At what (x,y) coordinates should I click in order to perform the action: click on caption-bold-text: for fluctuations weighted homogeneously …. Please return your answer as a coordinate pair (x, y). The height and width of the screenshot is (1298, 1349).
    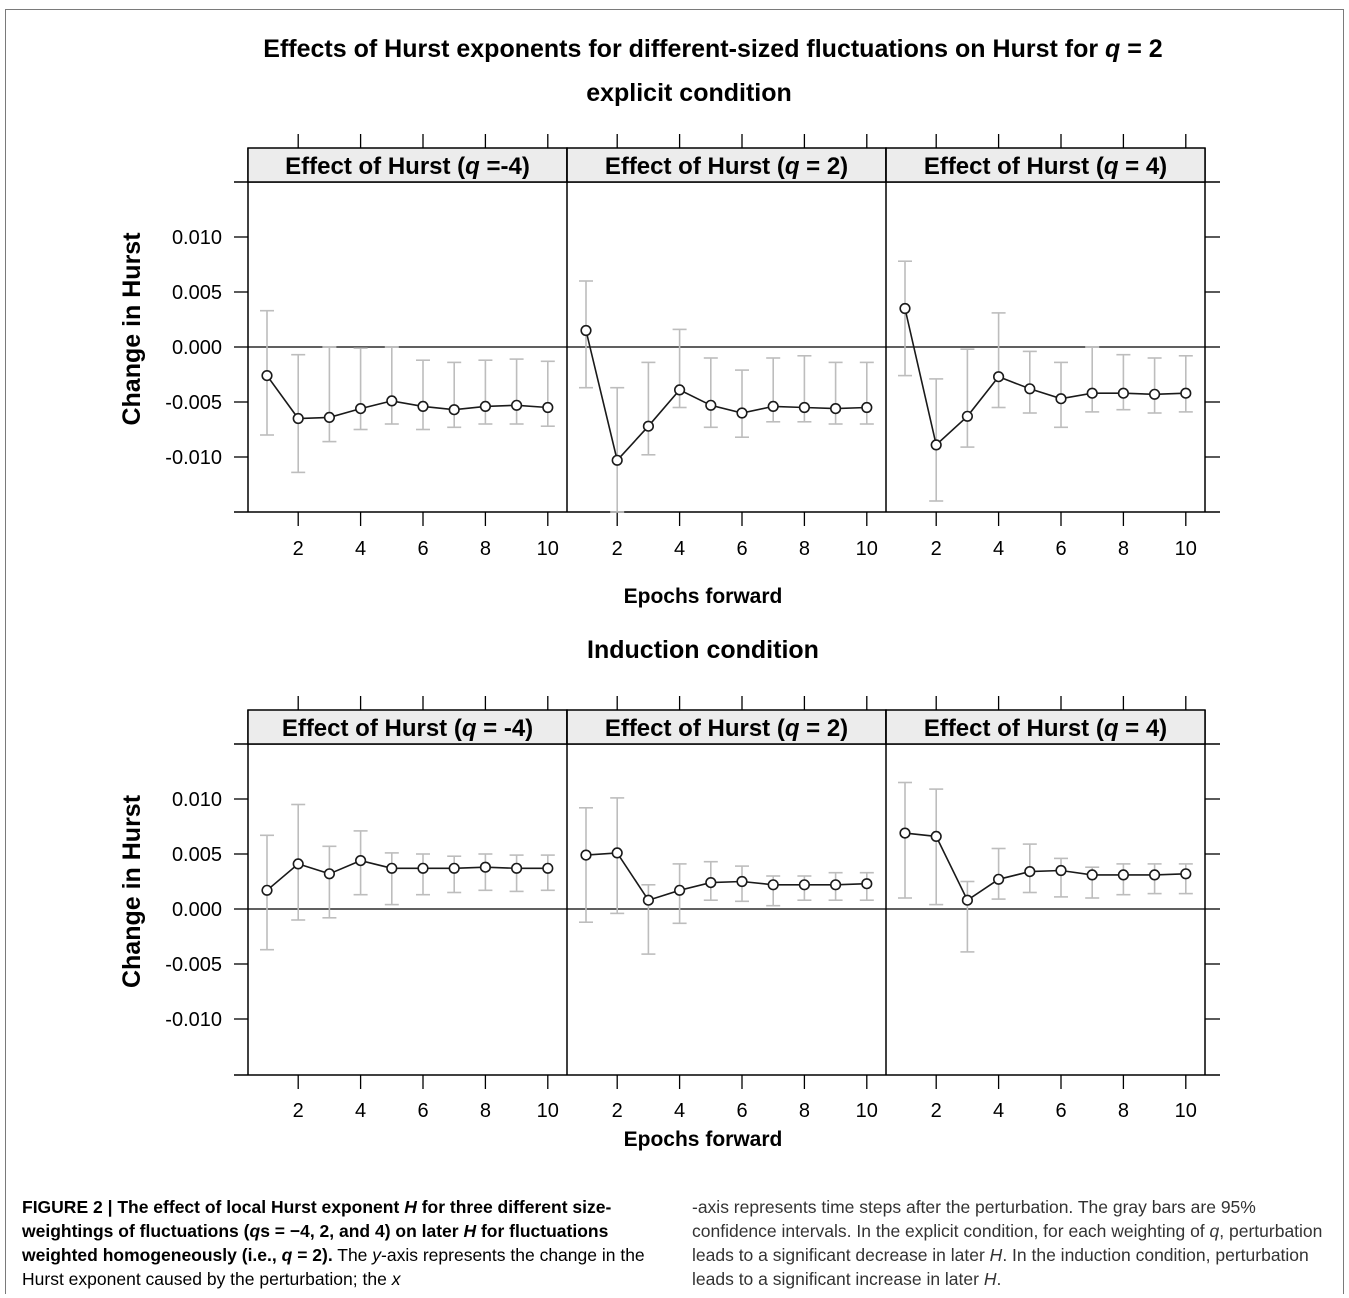
    Looking at the image, I should click on (315, 1243).